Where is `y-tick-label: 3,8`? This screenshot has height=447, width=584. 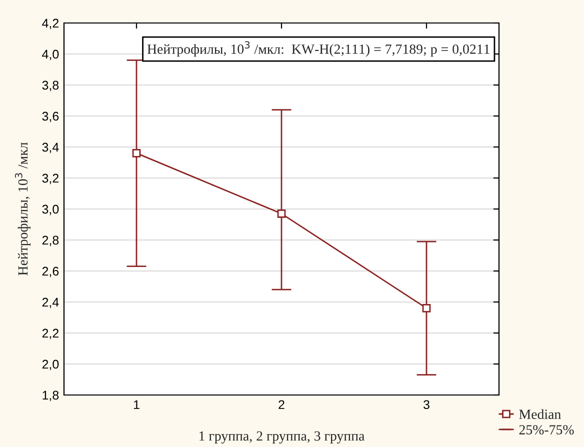
y-tick-label: 3,8 is located at coordinates (50, 86).